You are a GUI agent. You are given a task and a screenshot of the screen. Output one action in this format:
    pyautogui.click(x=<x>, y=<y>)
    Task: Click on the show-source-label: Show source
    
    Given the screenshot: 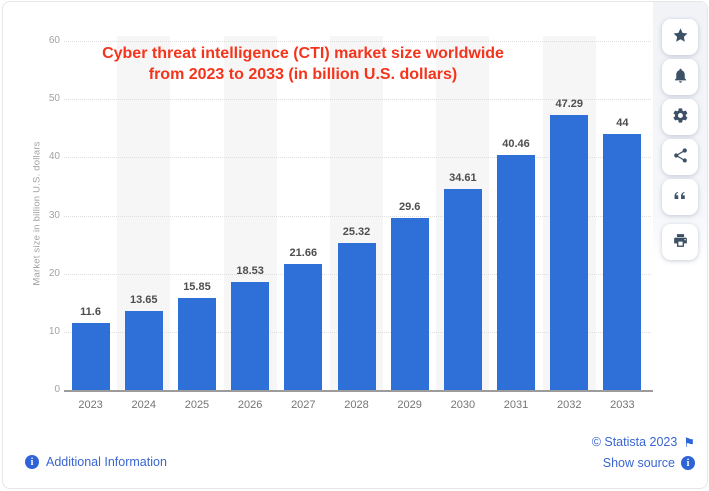 What is the action you would take?
    pyautogui.click(x=638, y=463)
    